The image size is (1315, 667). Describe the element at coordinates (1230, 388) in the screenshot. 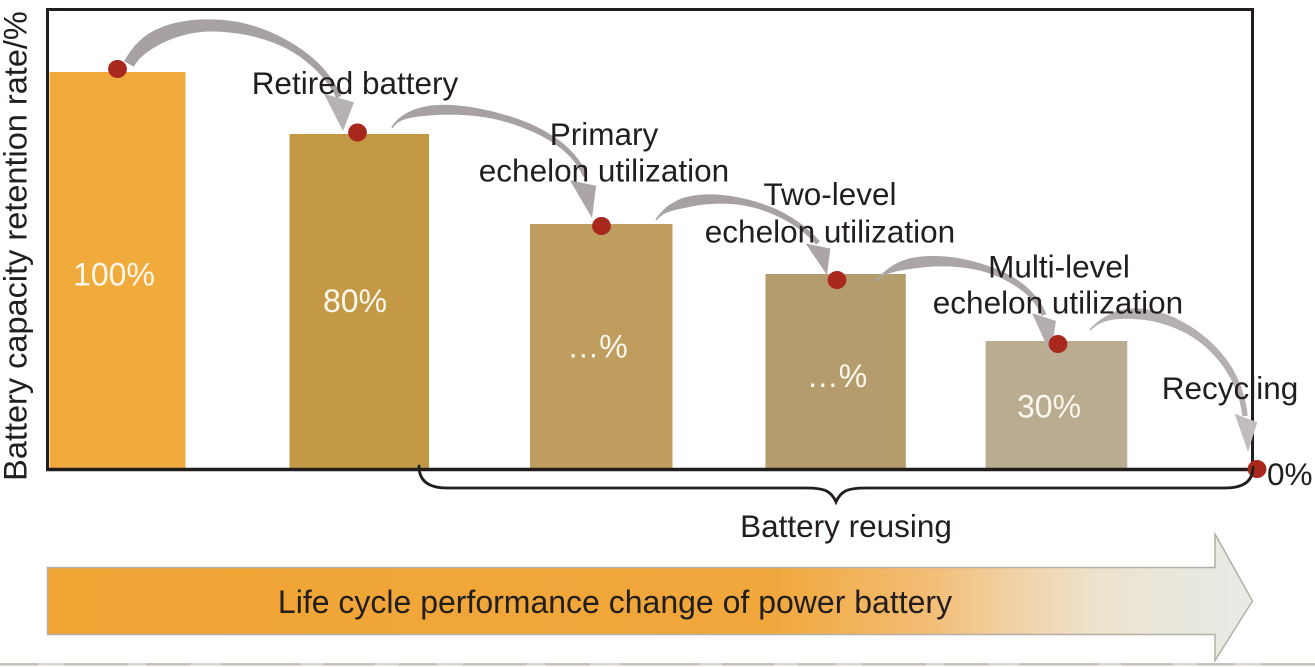

I see `svg-text: Recycling` at that location.